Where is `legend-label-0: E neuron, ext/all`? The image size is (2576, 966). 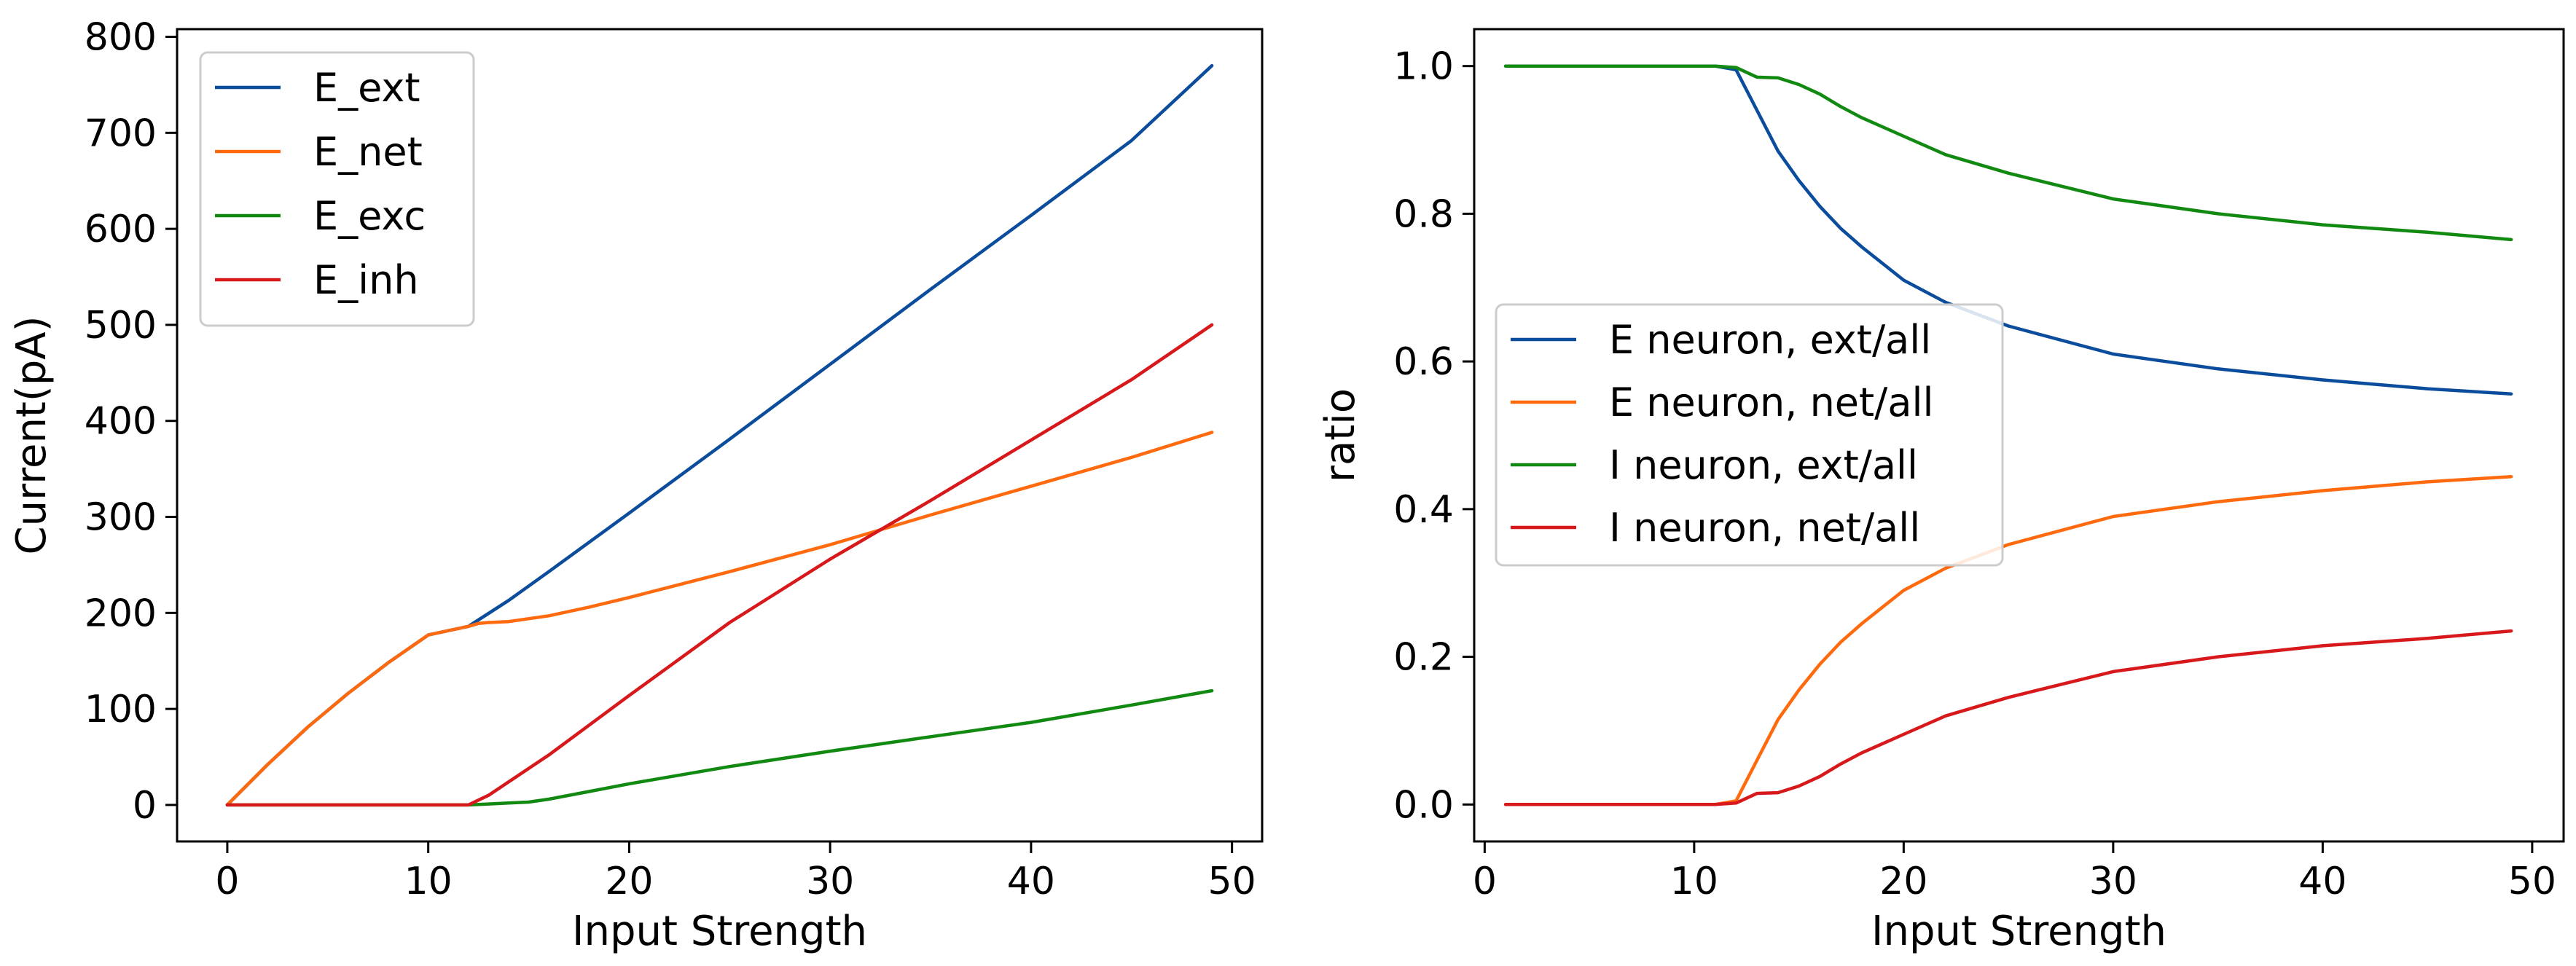
legend-label-0: E neuron, ext/all is located at coordinates (1770, 340).